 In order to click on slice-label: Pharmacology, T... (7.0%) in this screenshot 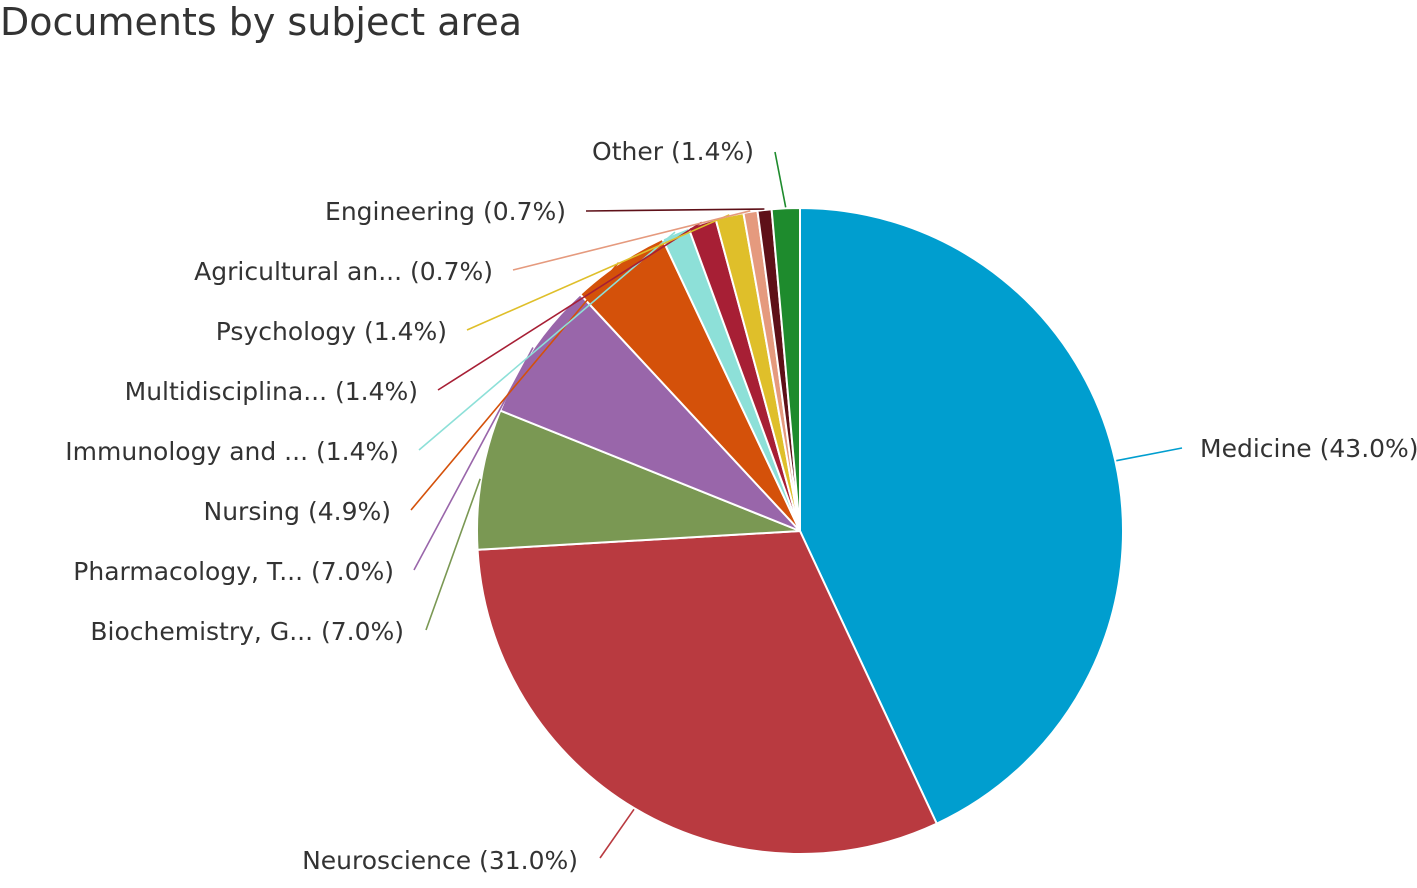, I will do `click(233, 571)`.